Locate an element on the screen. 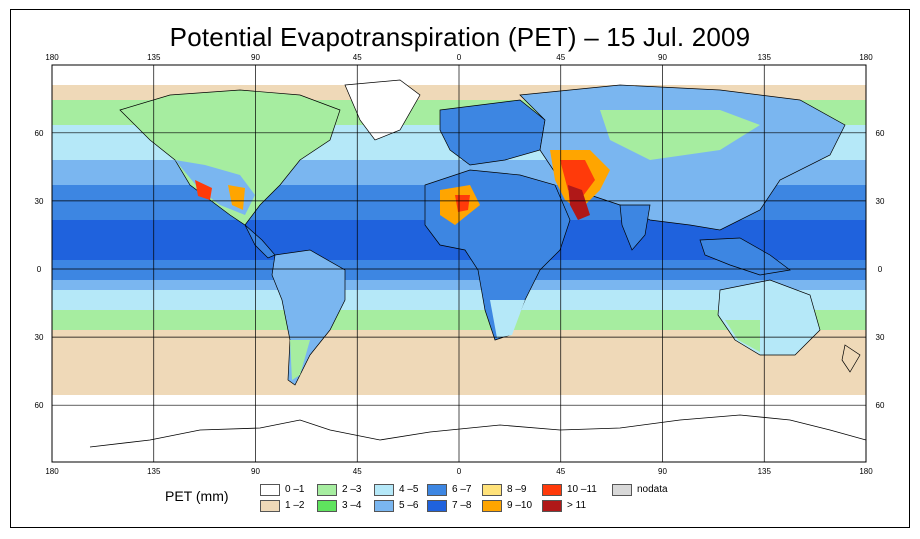  lat-tick-label-left: 0 is located at coordinates (39, 269).